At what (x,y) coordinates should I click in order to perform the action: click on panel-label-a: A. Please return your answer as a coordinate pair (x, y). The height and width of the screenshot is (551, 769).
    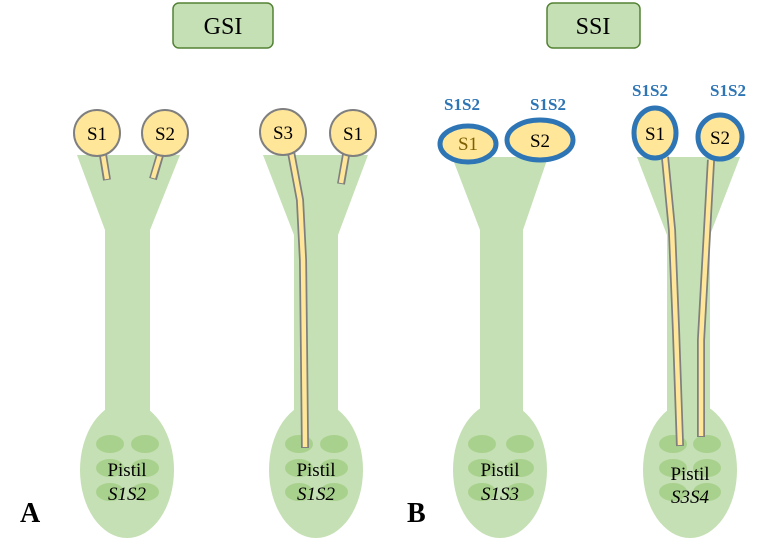
    Looking at the image, I should click on (30, 513).